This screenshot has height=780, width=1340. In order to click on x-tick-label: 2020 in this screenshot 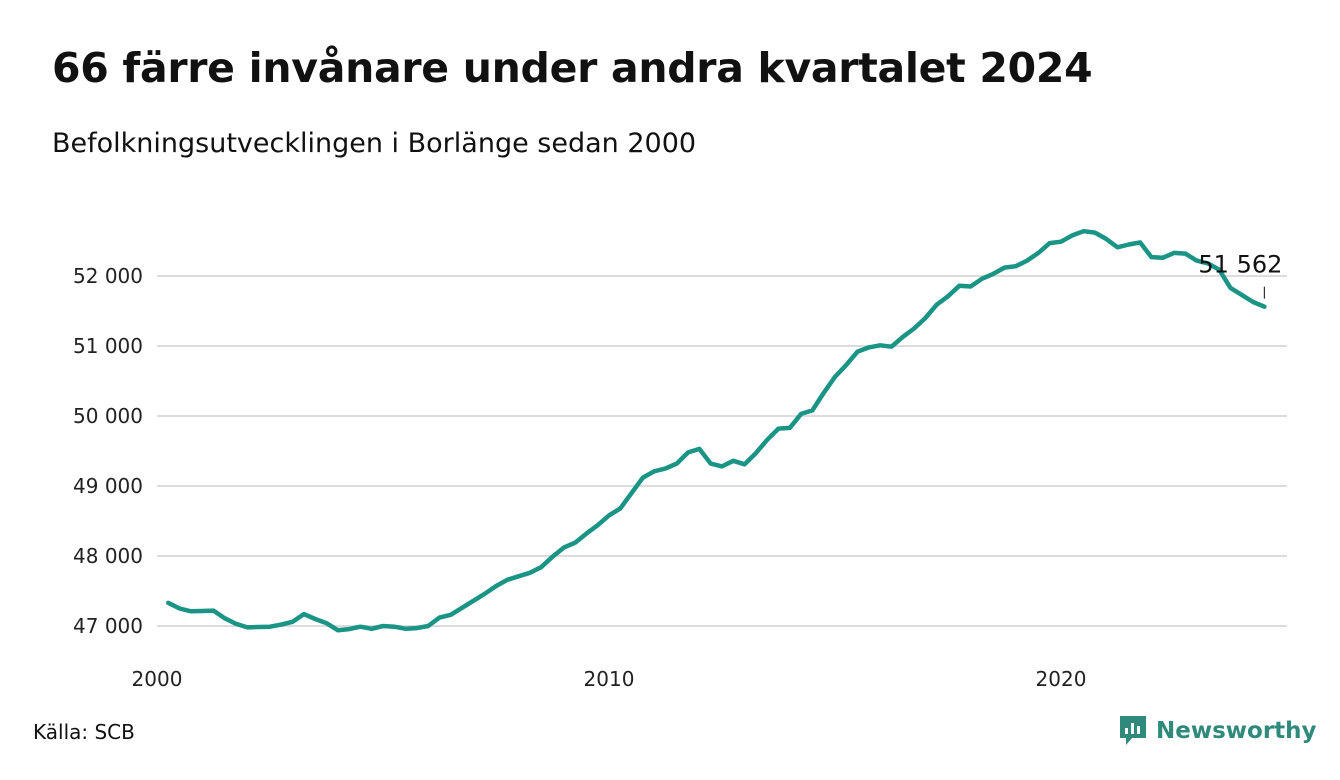, I will do `click(1061, 679)`.